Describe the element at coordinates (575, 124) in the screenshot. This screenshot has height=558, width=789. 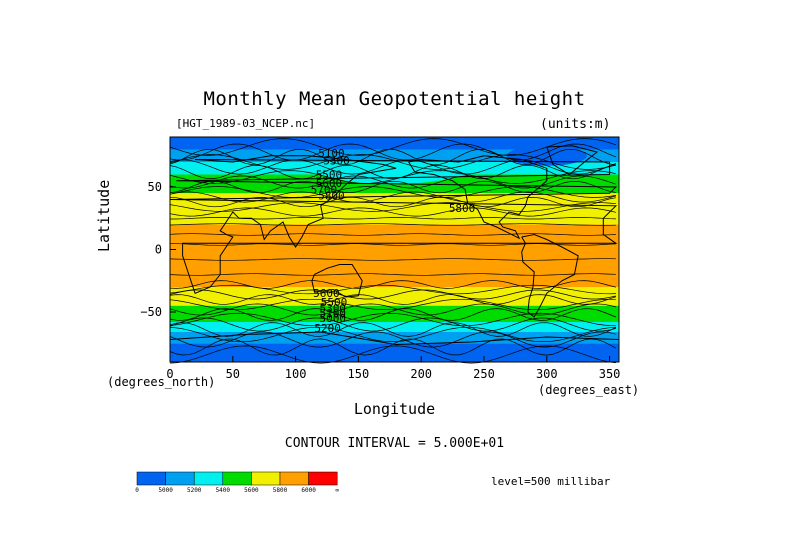
I see `units-label: (units:m)` at that location.